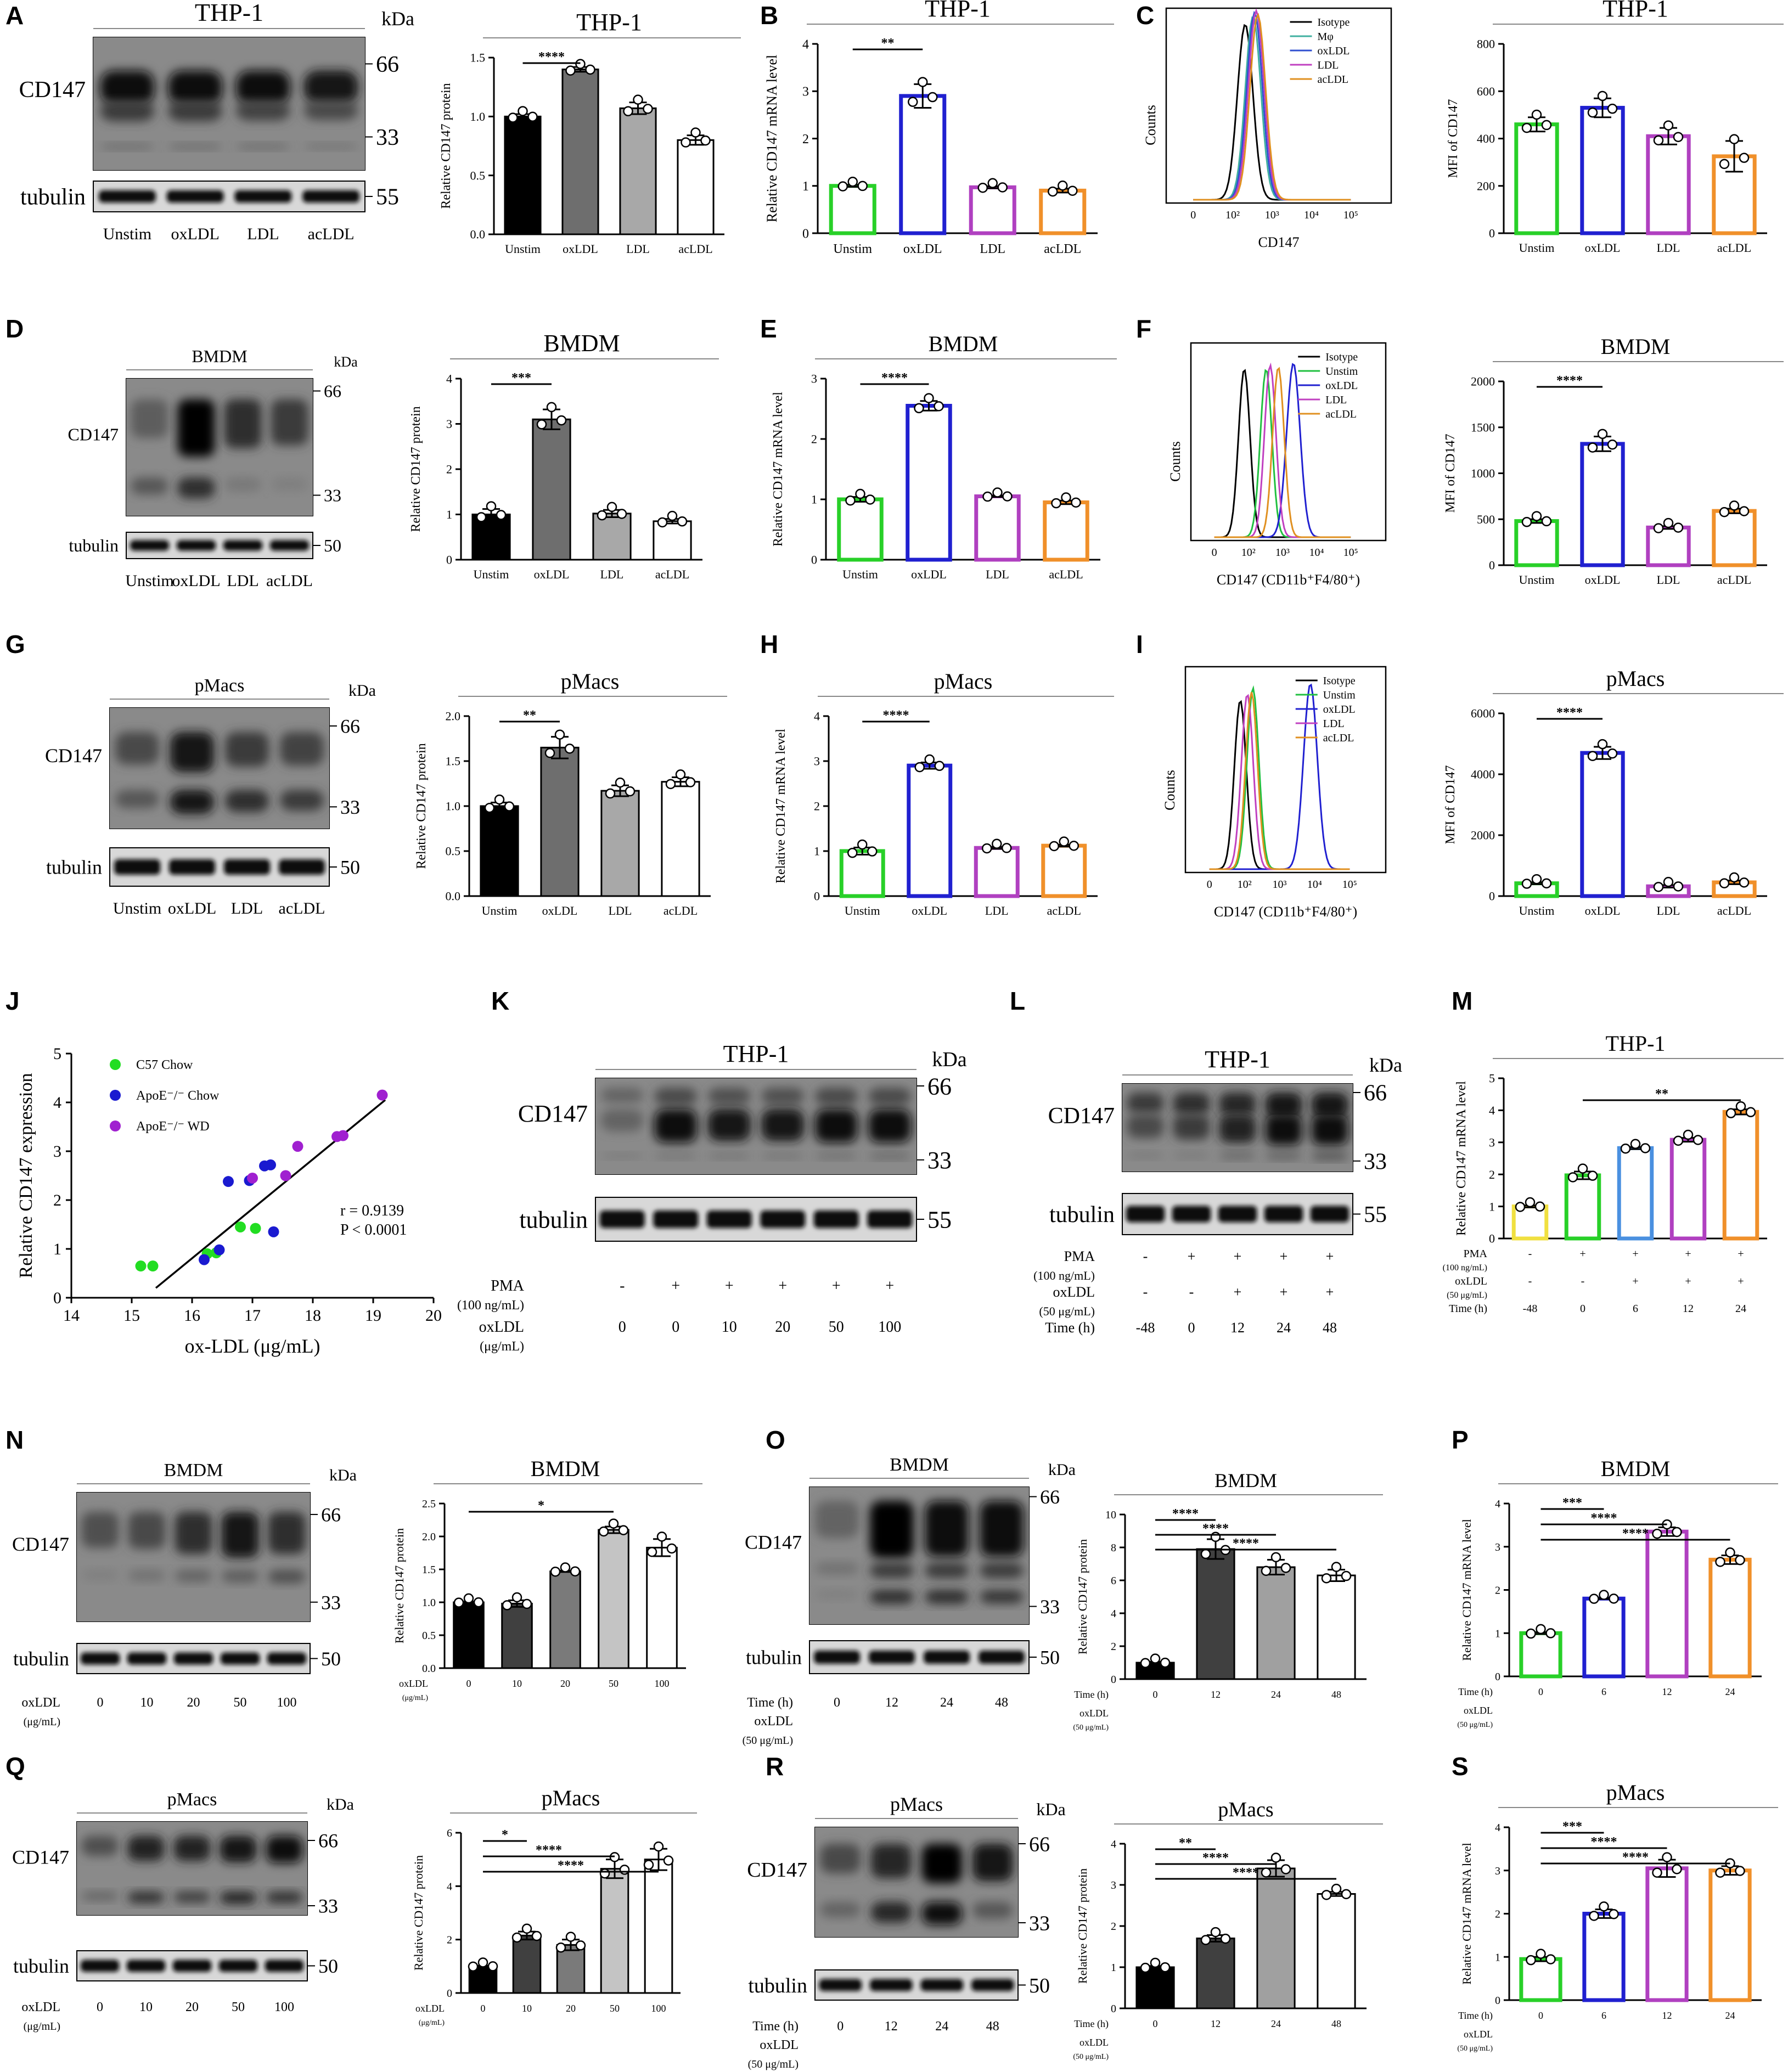 The image size is (1788, 2072). What do you see at coordinates (453, 851) in the screenshot?
I see `y-tick-label: 0.5` at bounding box center [453, 851].